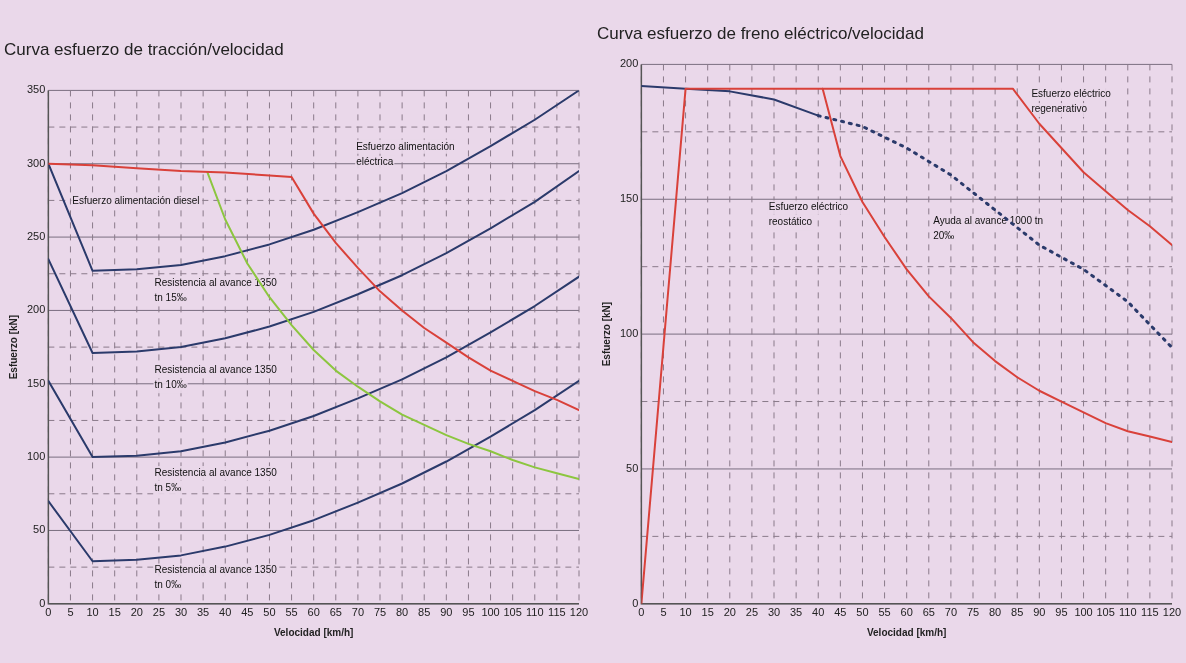 Image resolution: width=1186 pixels, height=663 pixels. What do you see at coordinates (405, 153) in the screenshot?
I see `annotation: Esfuerzo alimentación eléctrica` at bounding box center [405, 153].